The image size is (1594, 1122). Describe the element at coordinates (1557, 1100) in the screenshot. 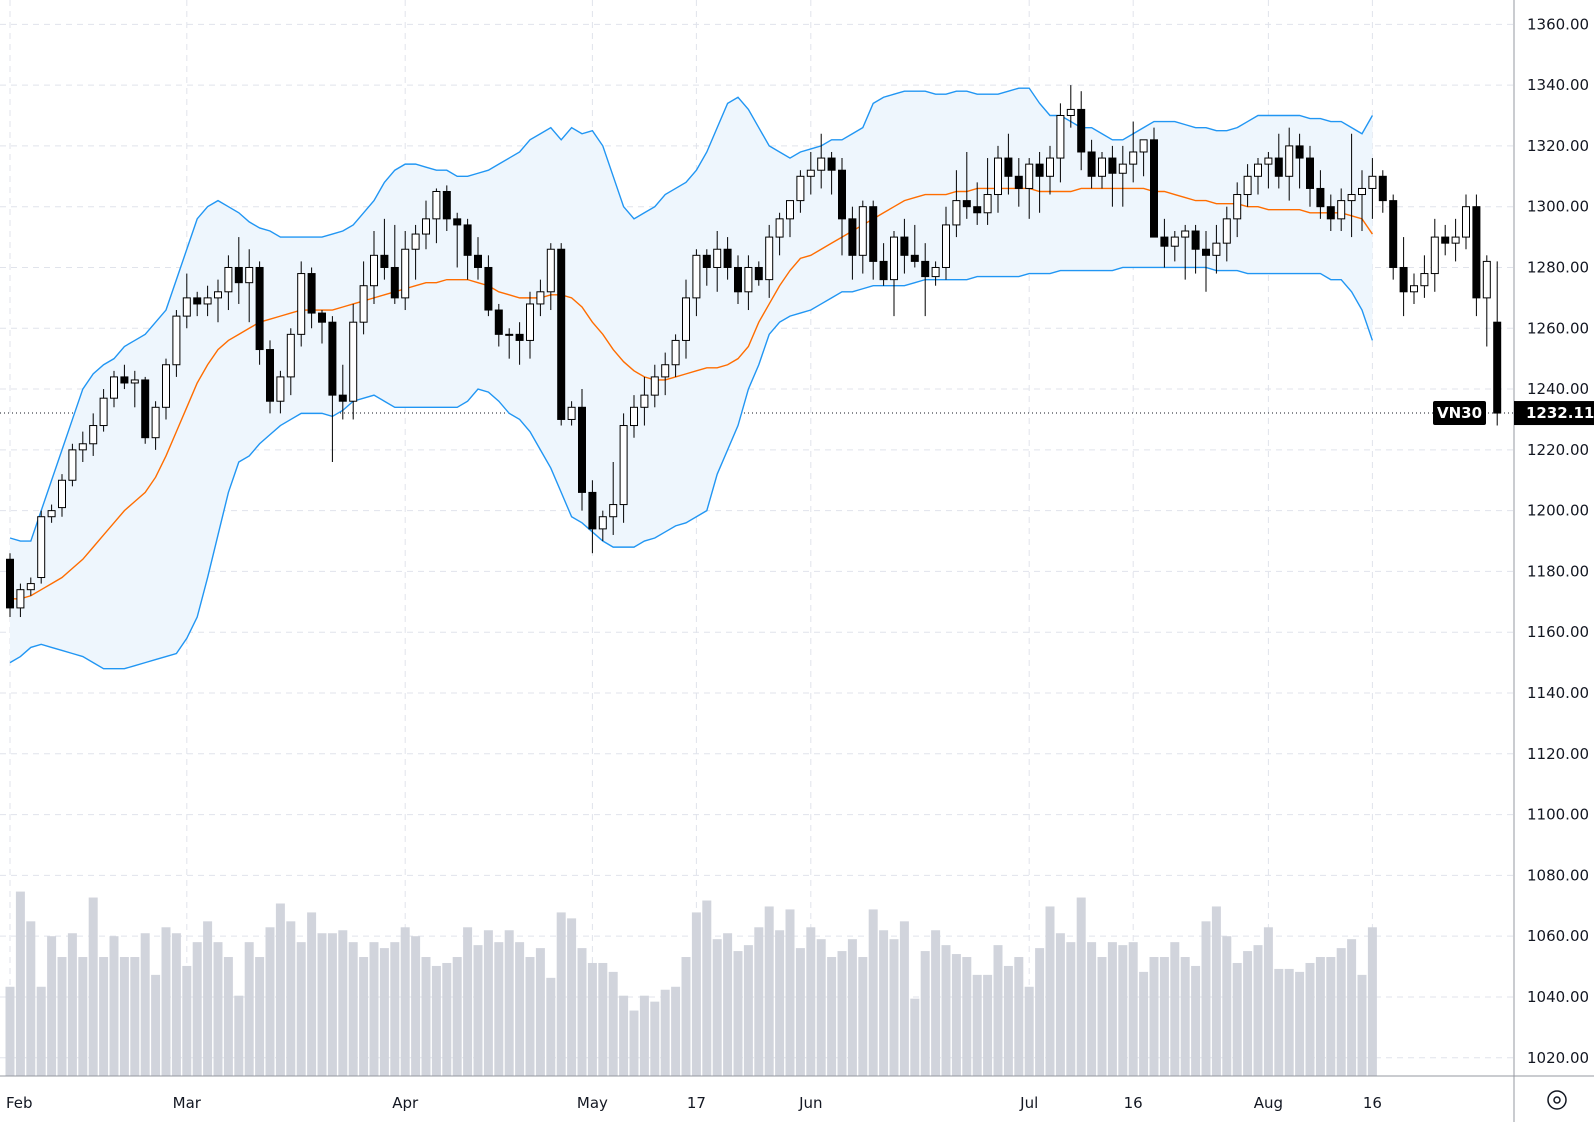

I see `settings-icon` at that location.